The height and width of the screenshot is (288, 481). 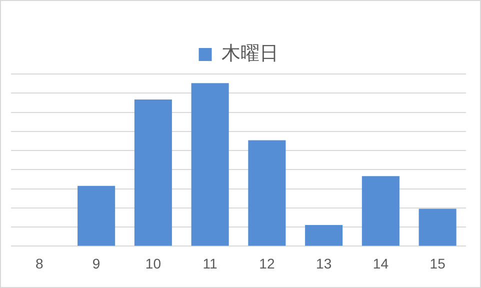 I want to click on x-tick-label: 14, so click(x=380, y=263).